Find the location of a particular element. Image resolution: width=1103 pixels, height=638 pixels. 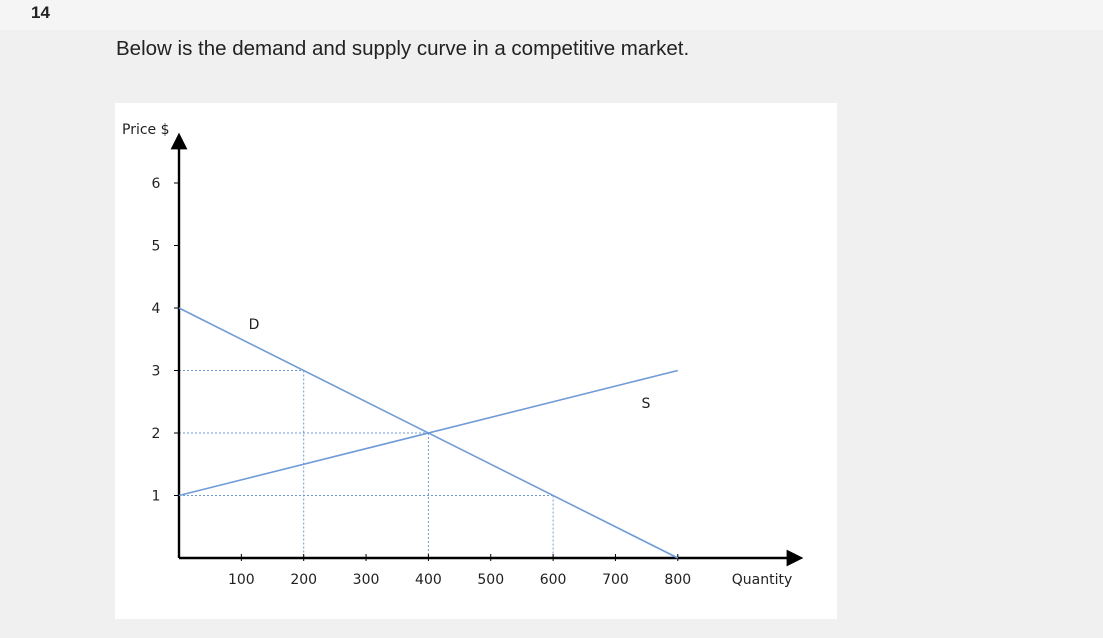

guide-lines is located at coordinates (366, 464).